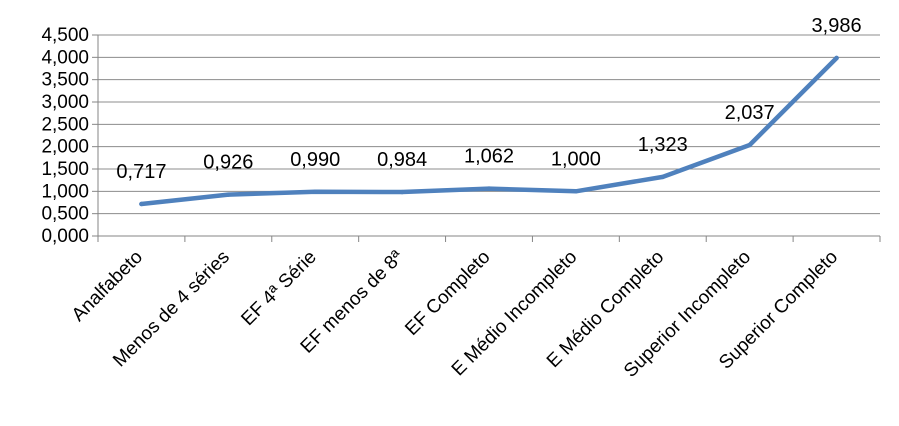  Describe the element at coordinates (576, 159) in the screenshot. I see `data-label: 1,000` at that location.